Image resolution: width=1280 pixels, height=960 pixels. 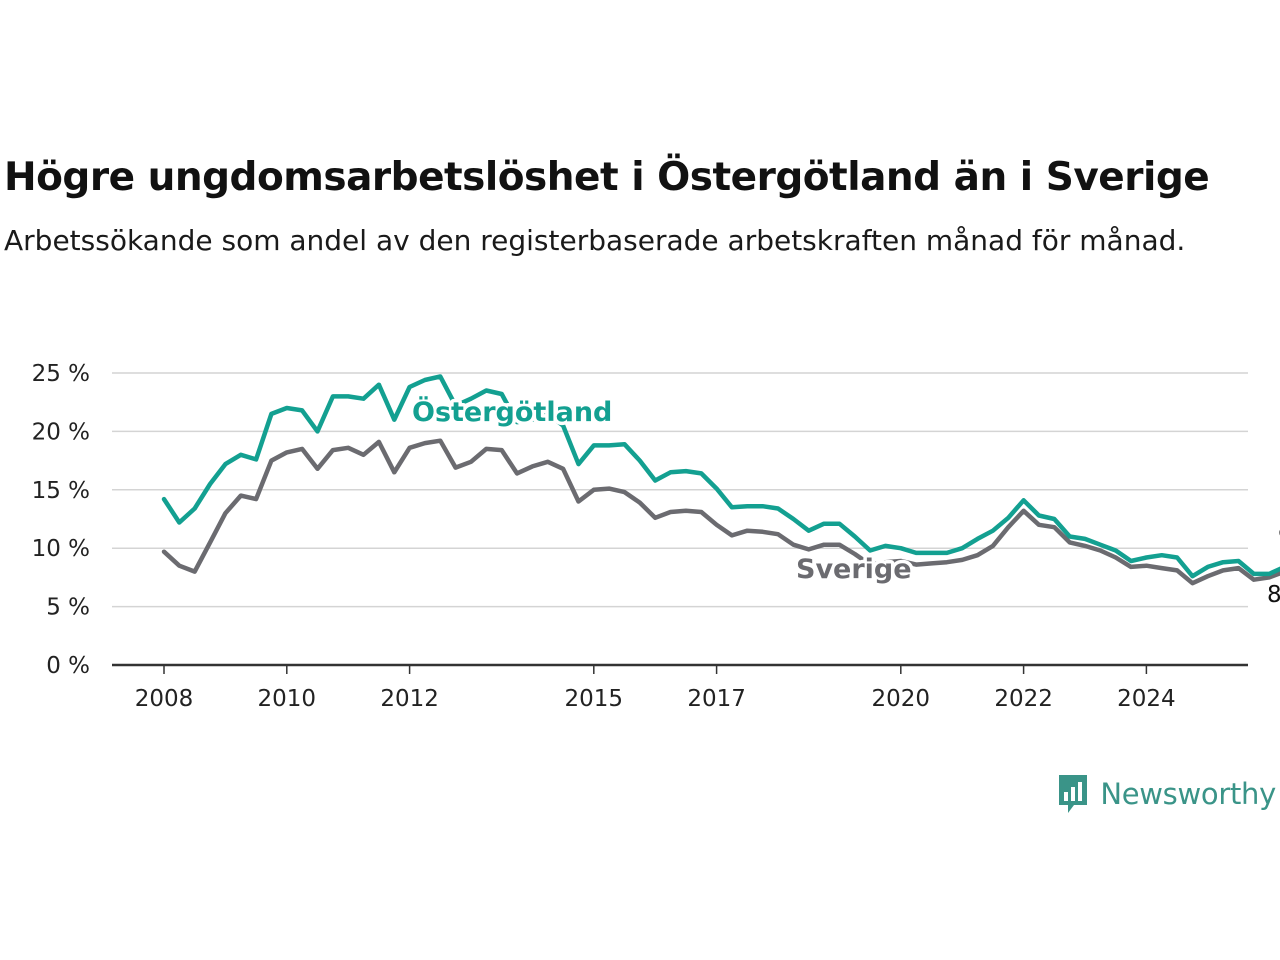 What do you see at coordinates (720, 512) in the screenshot?
I see `series-line-sverige` at bounding box center [720, 512].